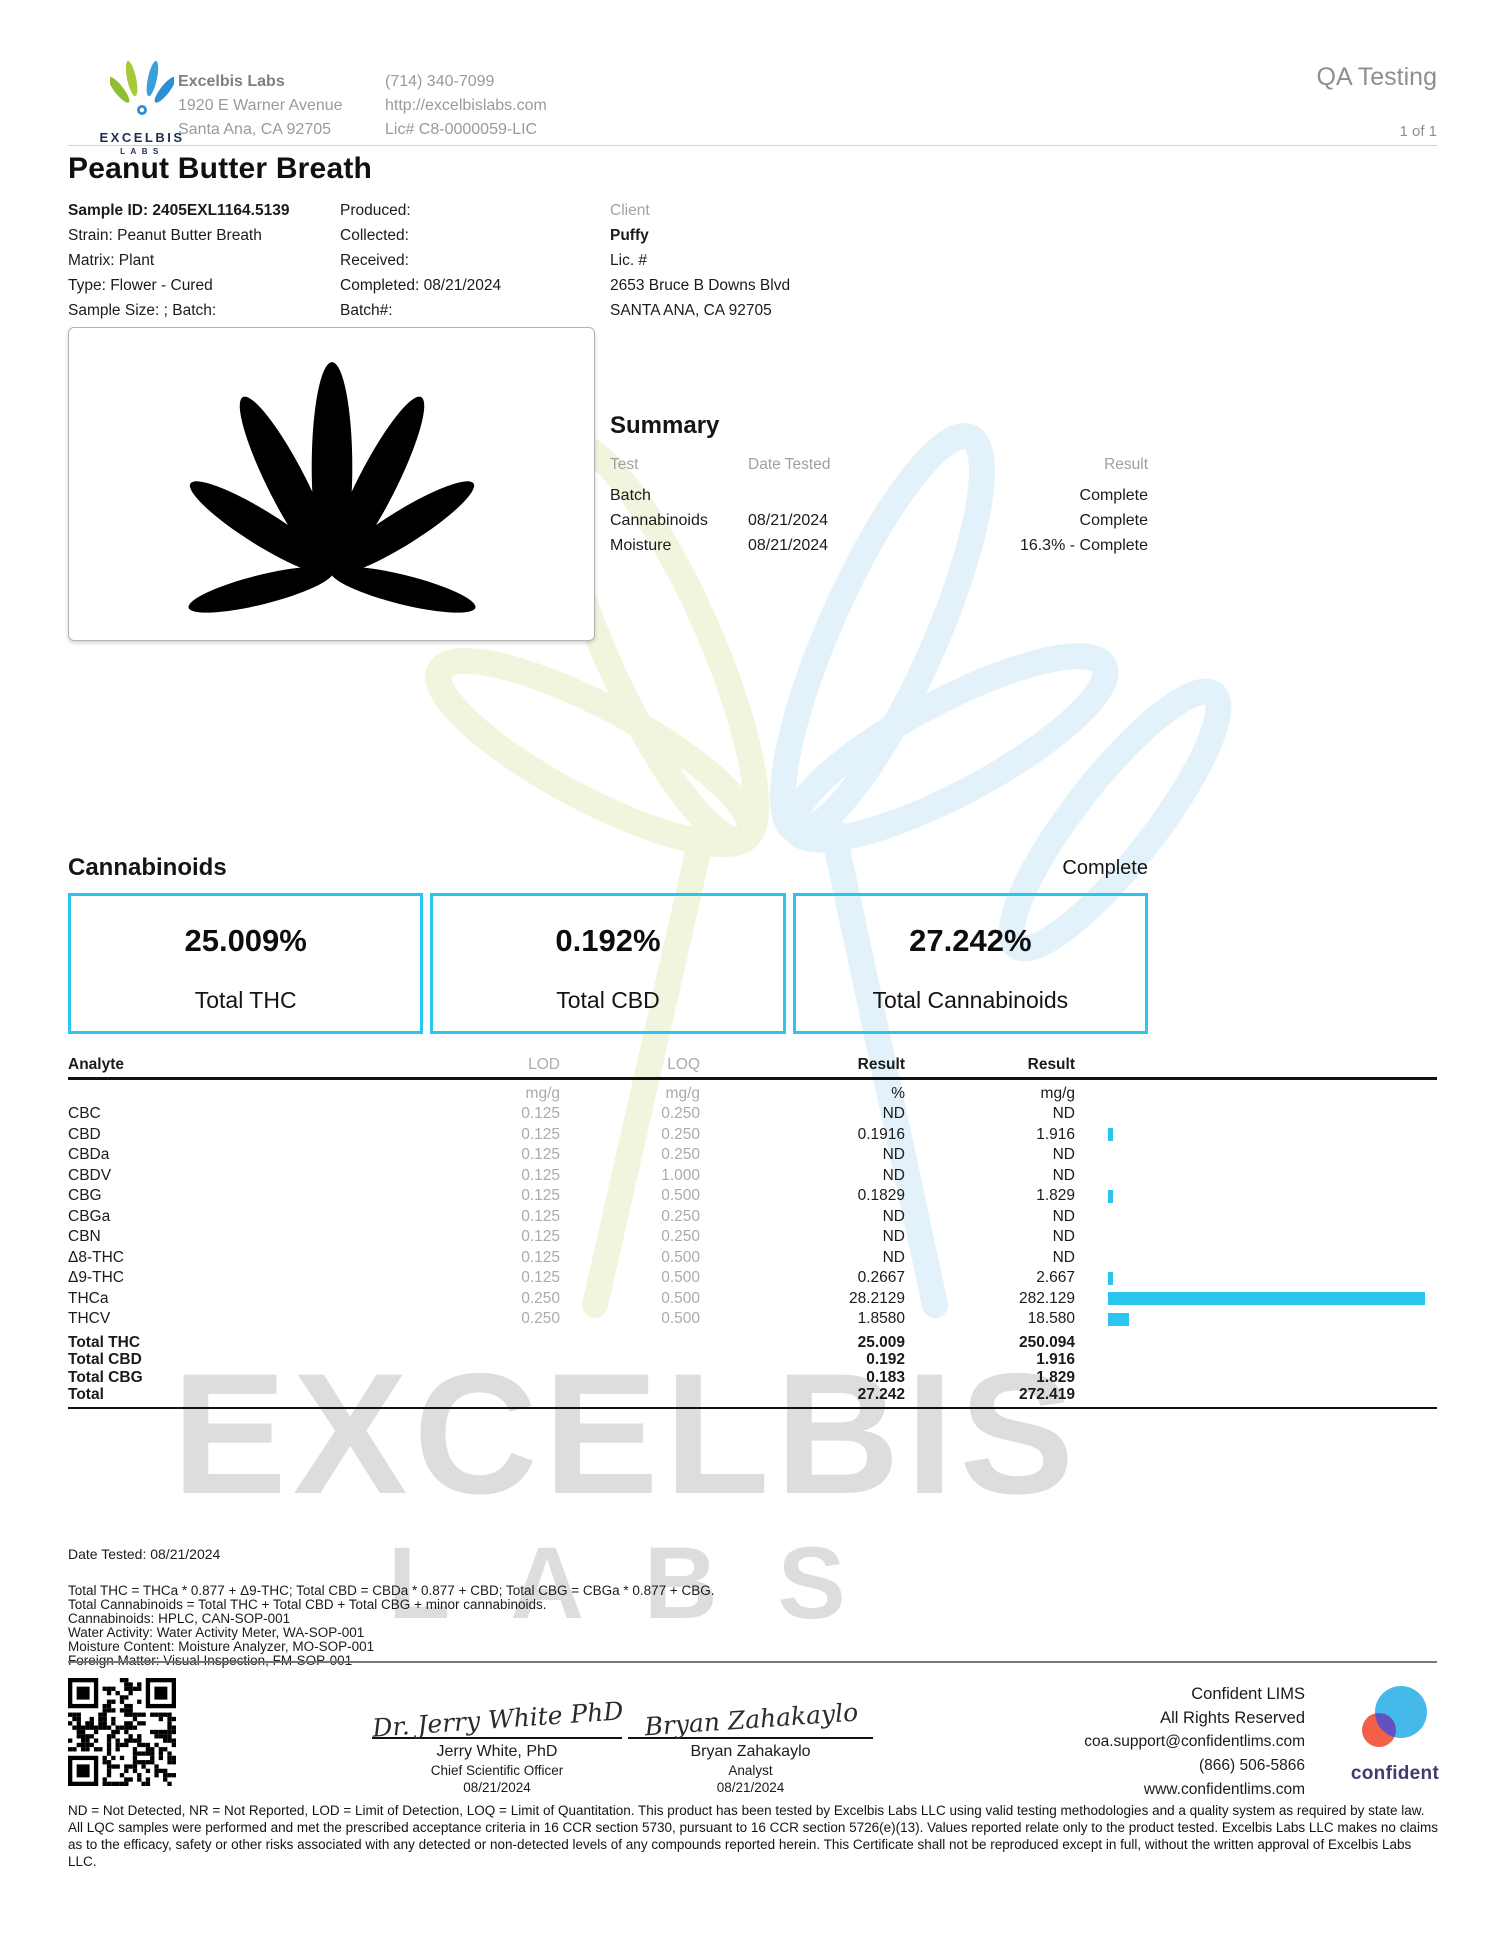  I want to click on lims-name: Confident LIMS, so click(1248, 1694).